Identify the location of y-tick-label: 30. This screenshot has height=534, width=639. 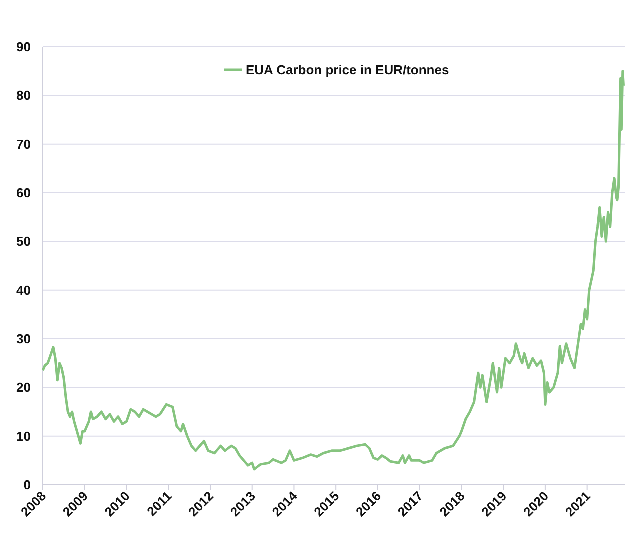
(23, 339).